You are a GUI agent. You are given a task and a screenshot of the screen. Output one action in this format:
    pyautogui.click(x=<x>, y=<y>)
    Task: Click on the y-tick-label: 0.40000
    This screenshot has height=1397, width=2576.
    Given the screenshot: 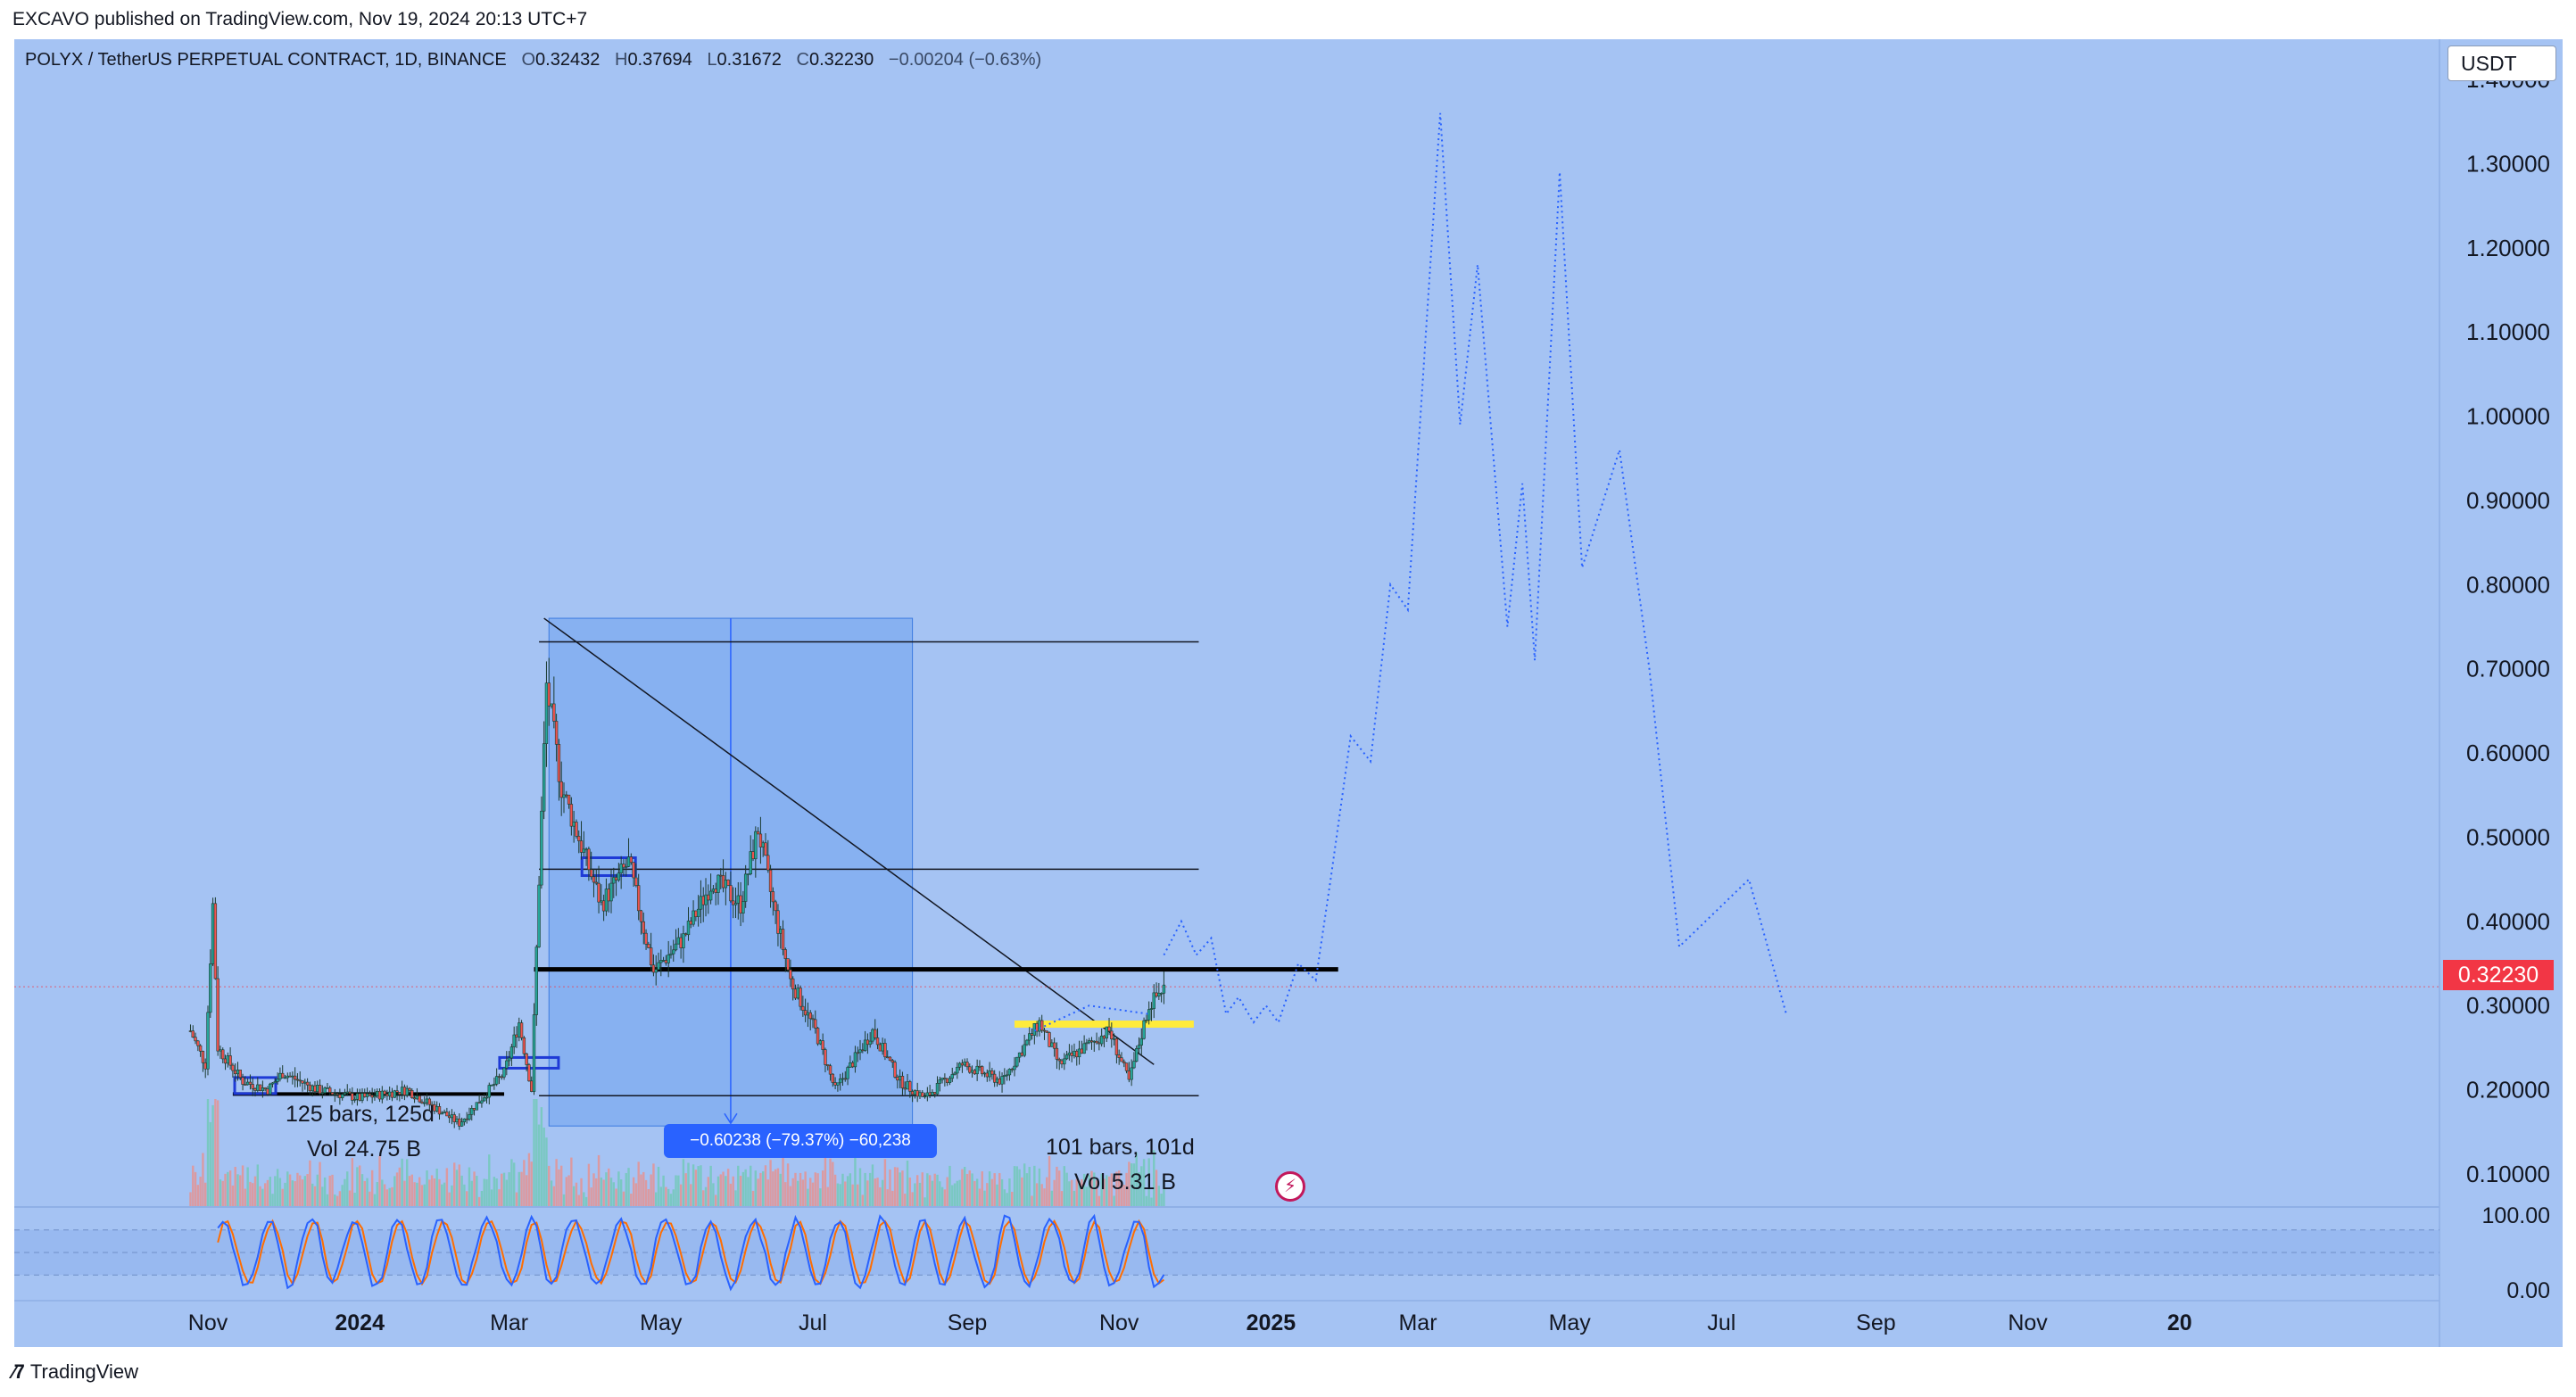 What is the action you would take?
    pyautogui.click(x=2508, y=921)
    